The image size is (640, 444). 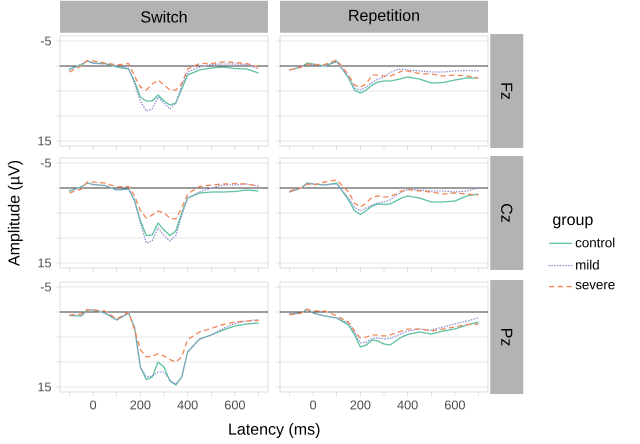 What do you see at coordinates (595, 286) in the screenshot?
I see `legend-label: severe` at bounding box center [595, 286].